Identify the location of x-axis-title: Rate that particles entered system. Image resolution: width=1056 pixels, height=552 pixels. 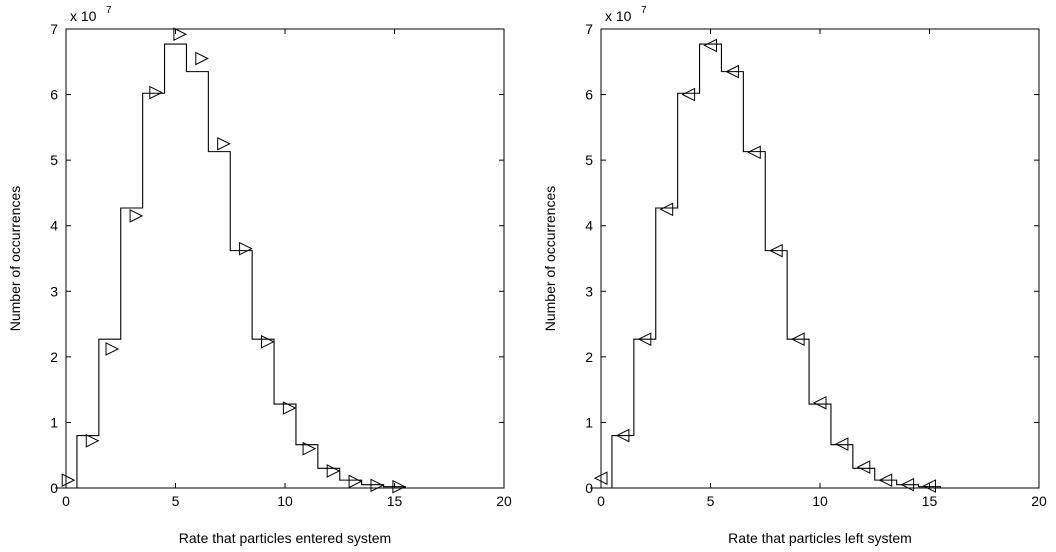
(285, 538).